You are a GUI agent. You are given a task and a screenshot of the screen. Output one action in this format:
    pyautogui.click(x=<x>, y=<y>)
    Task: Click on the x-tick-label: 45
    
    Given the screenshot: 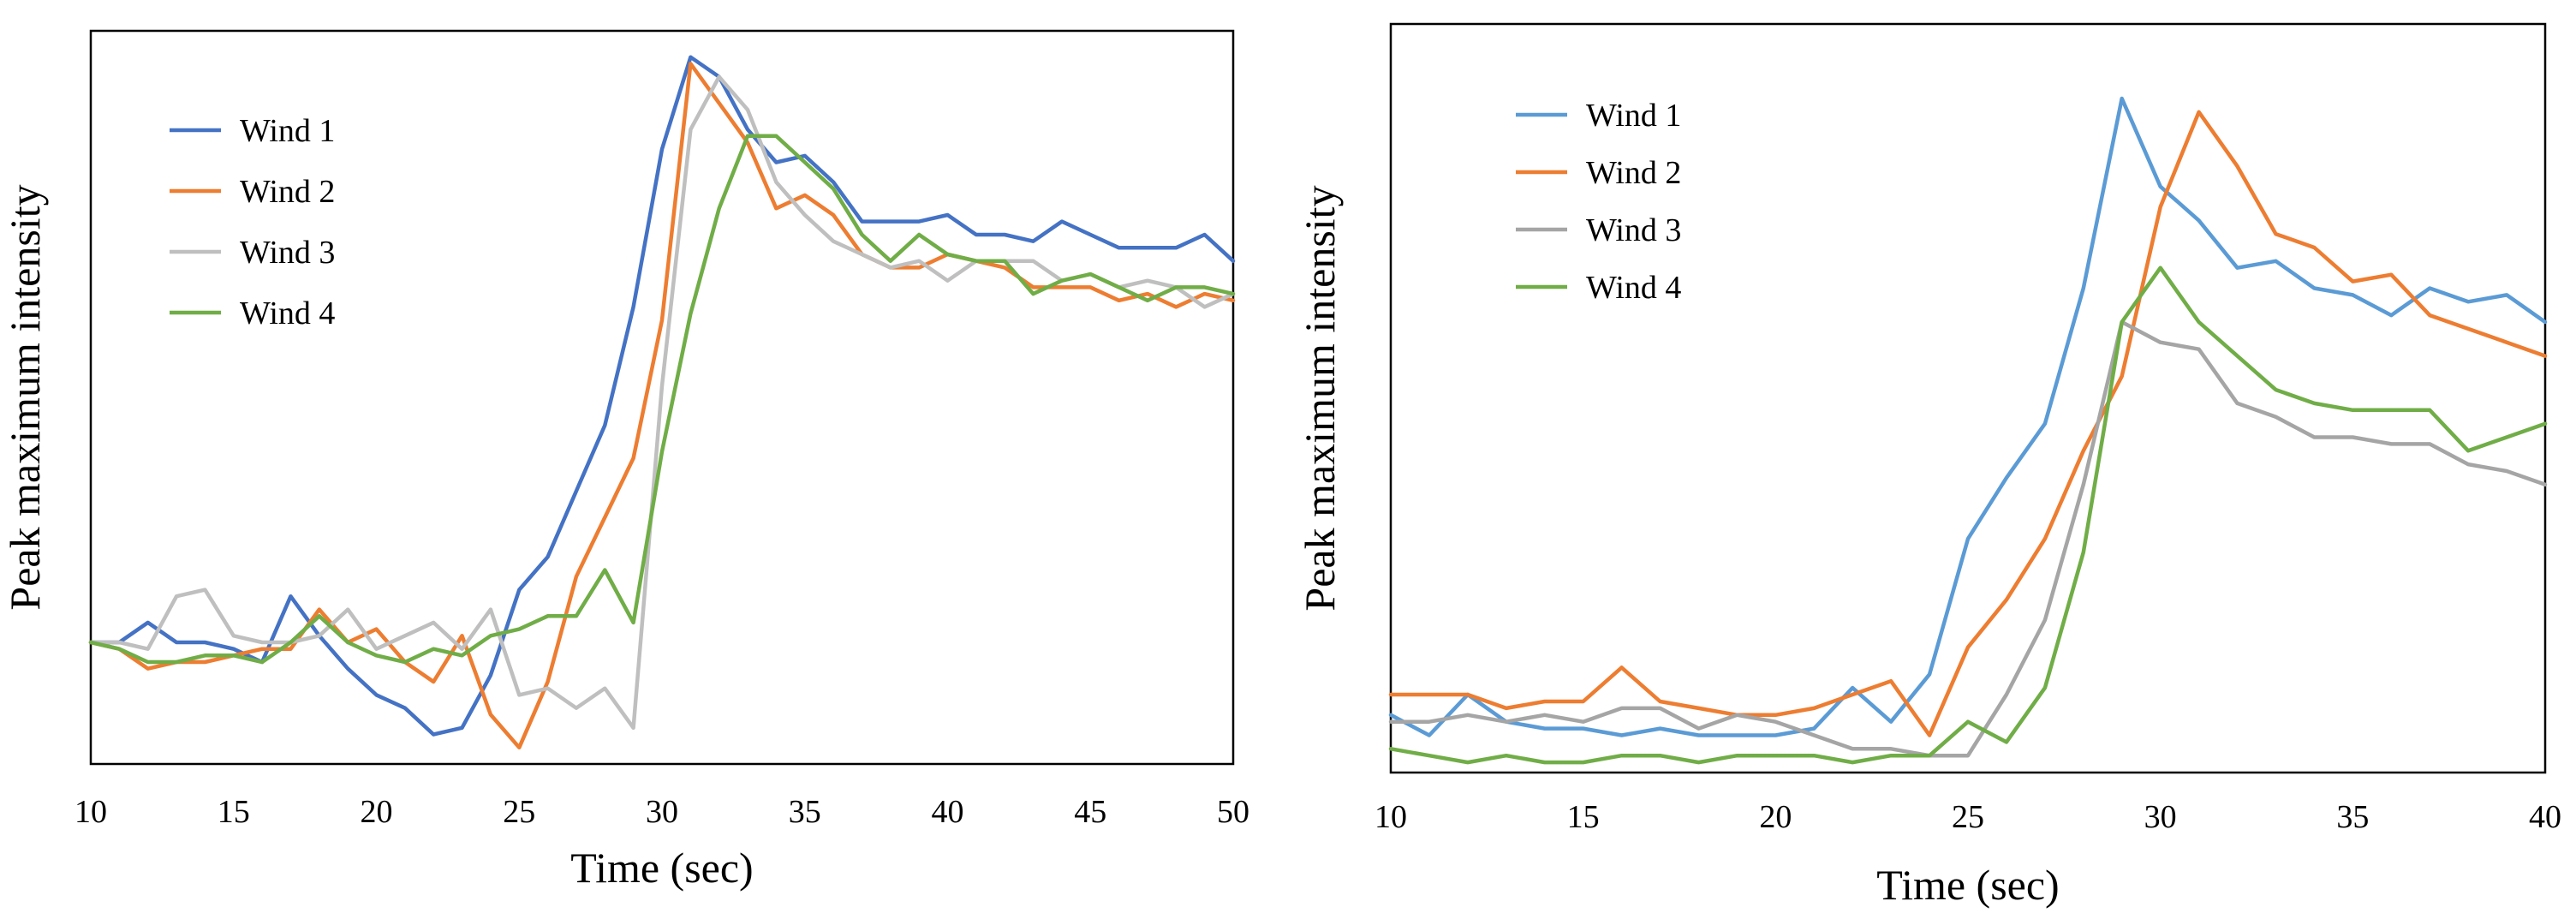 What is the action you would take?
    pyautogui.click(x=1090, y=812)
    